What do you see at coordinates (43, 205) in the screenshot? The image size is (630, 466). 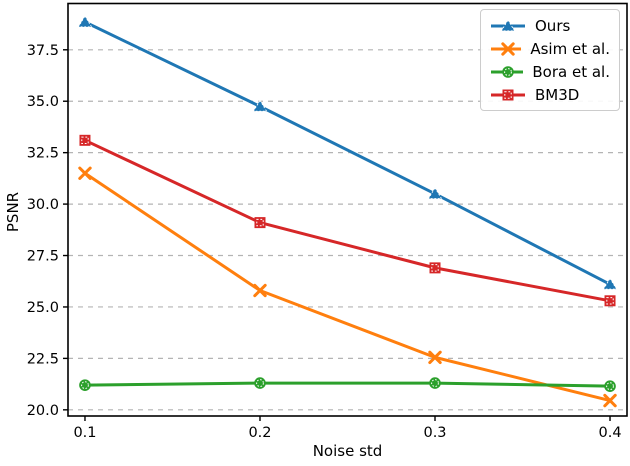 I see `y-tick-label: 30.0` at bounding box center [43, 205].